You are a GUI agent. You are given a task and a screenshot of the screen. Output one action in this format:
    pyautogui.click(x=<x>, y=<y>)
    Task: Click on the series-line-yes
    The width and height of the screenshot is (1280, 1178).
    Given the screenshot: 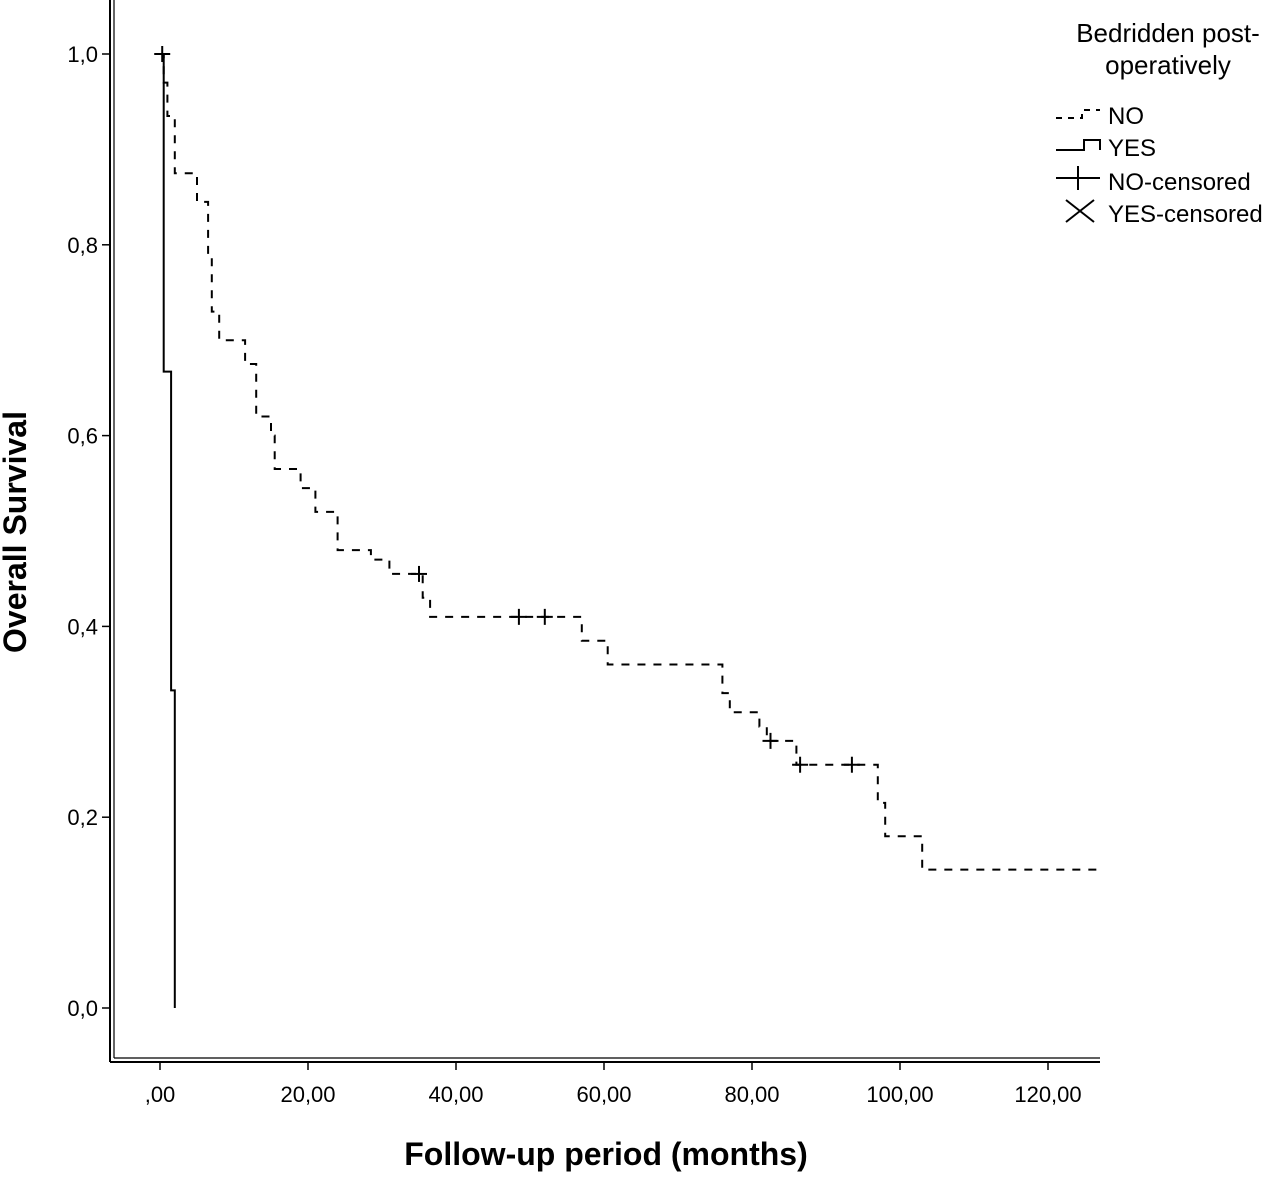 What is the action you would take?
    pyautogui.click(x=168, y=530)
    